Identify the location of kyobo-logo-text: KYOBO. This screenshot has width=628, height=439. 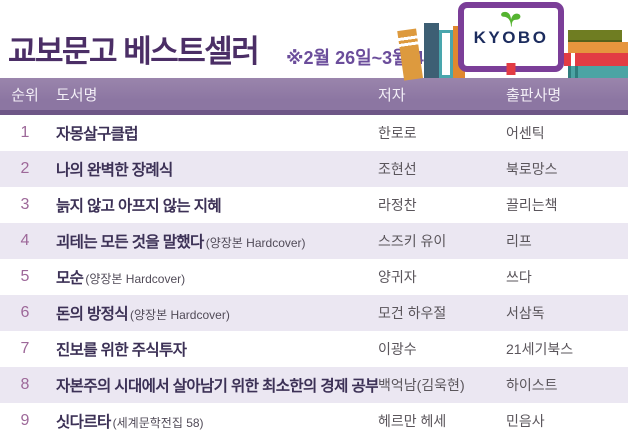
(511, 37).